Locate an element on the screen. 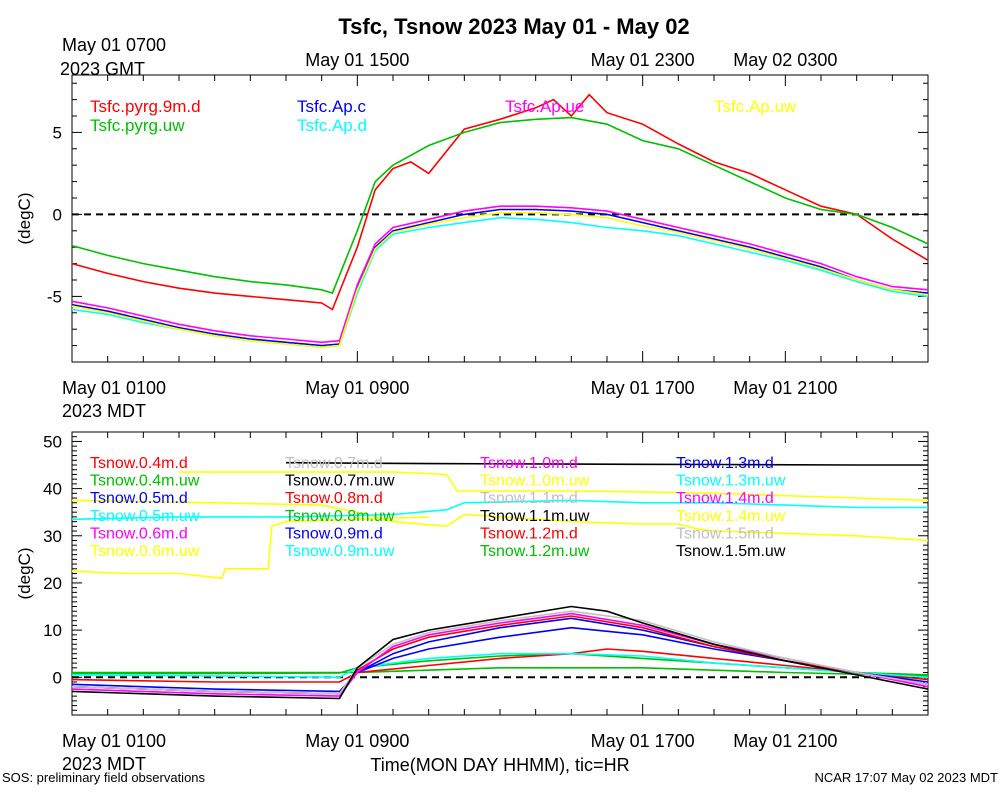 This screenshot has height=805, width=1000. top-bottom-tick-label: May 01 0900 is located at coordinates (357, 388).